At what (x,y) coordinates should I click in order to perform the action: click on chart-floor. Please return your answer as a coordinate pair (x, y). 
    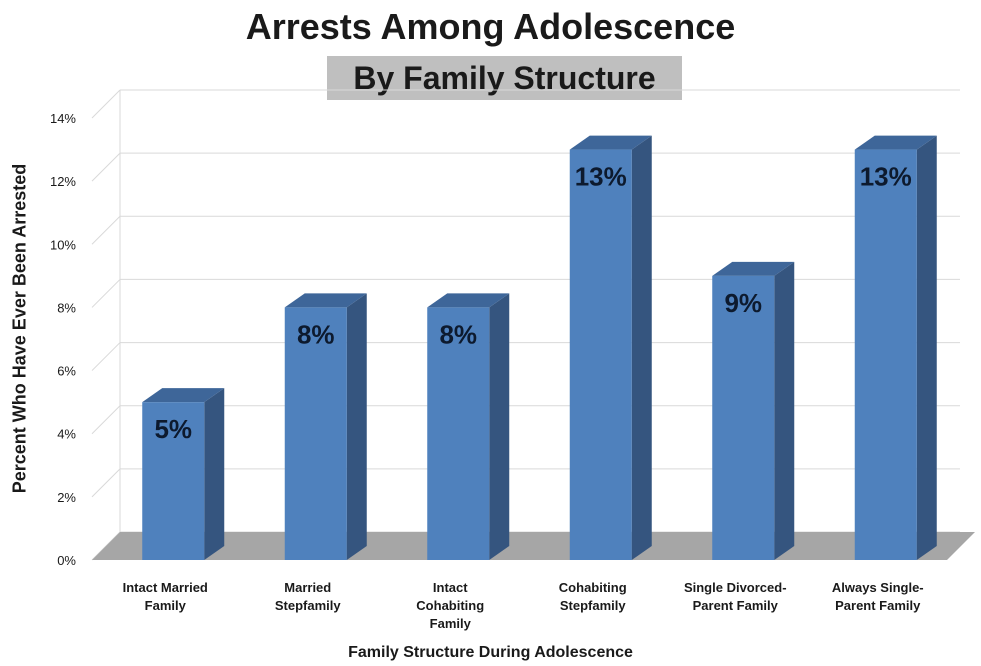
    Looking at the image, I should click on (533, 546).